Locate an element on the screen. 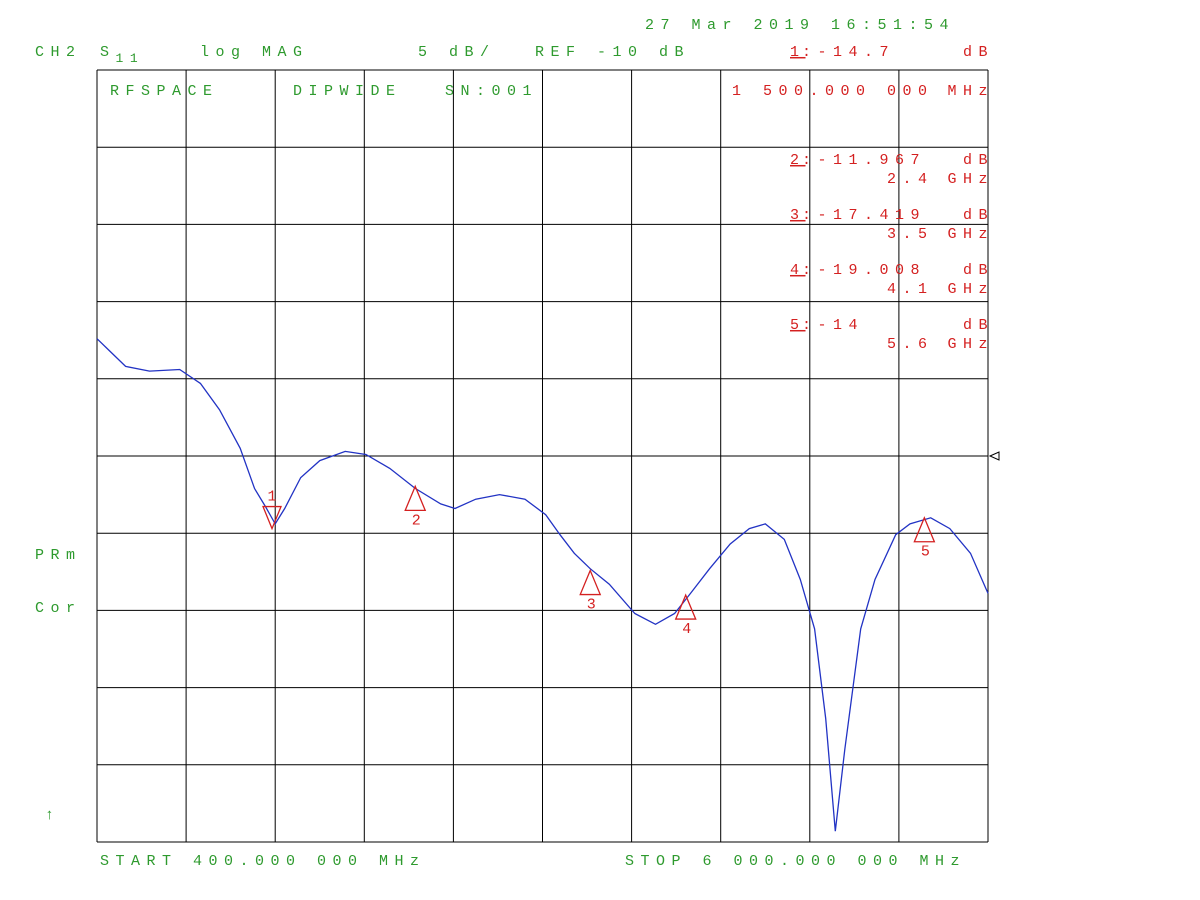 This screenshot has width=1200, height=900. ref-indicator is located at coordinates (994, 456).